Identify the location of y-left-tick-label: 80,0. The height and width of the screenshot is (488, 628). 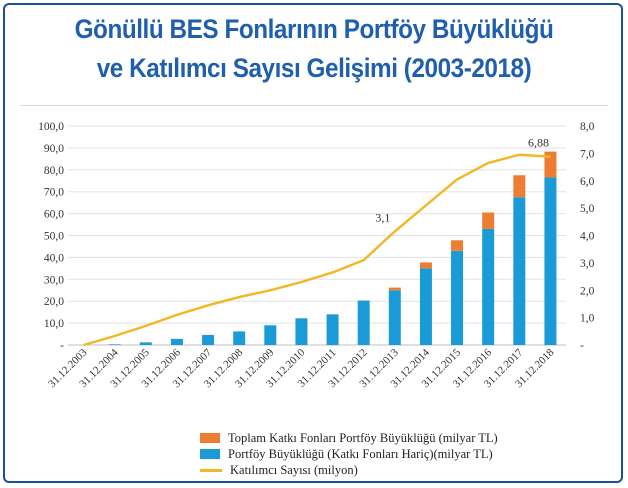
(54, 171).